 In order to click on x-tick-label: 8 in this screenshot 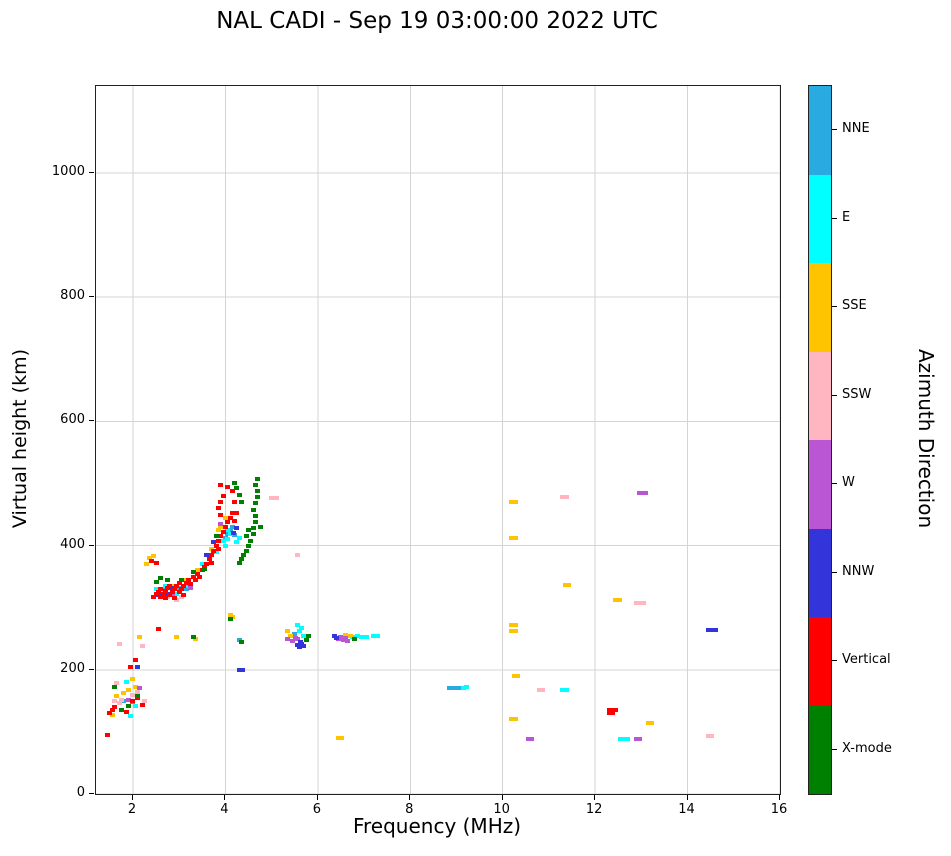, I will do `click(409, 809)`.